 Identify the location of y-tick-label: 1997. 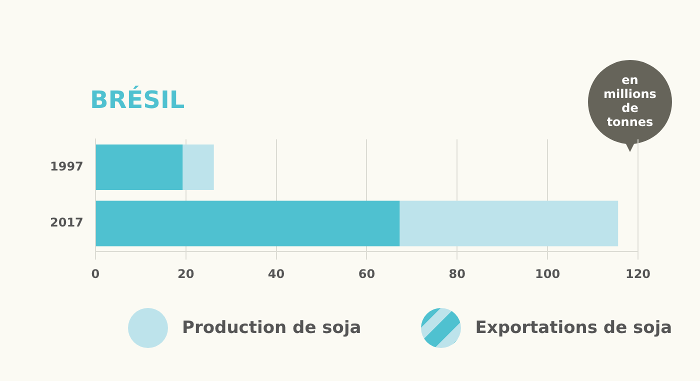
(67, 166).